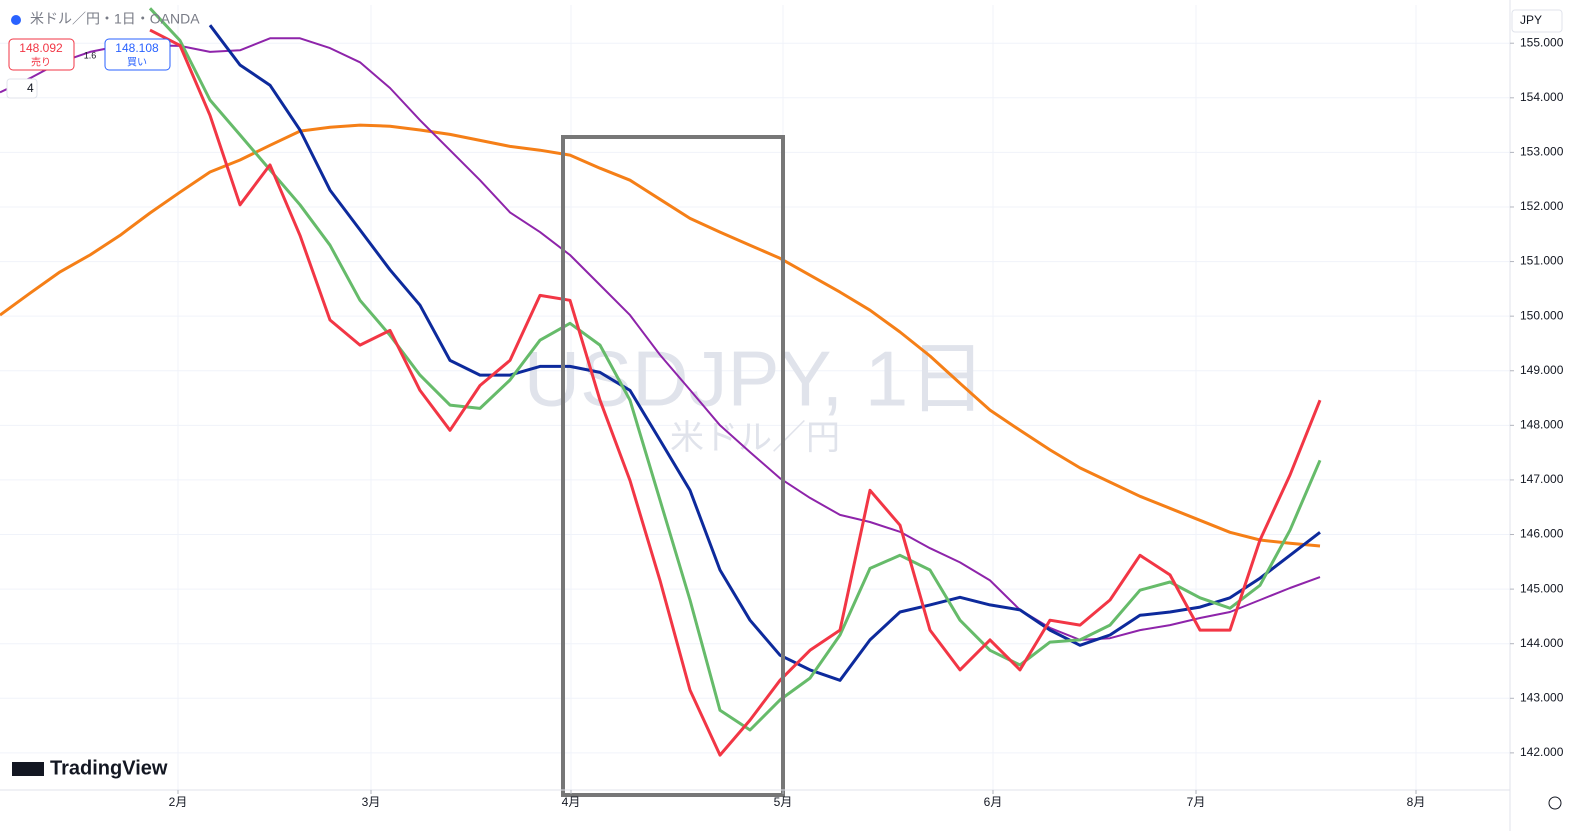 The height and width of the screenshot is (836, 1587). Describe the element at coordinates (371, 802) in the screenshot. I see `x-tick-label: 3月` at that location.